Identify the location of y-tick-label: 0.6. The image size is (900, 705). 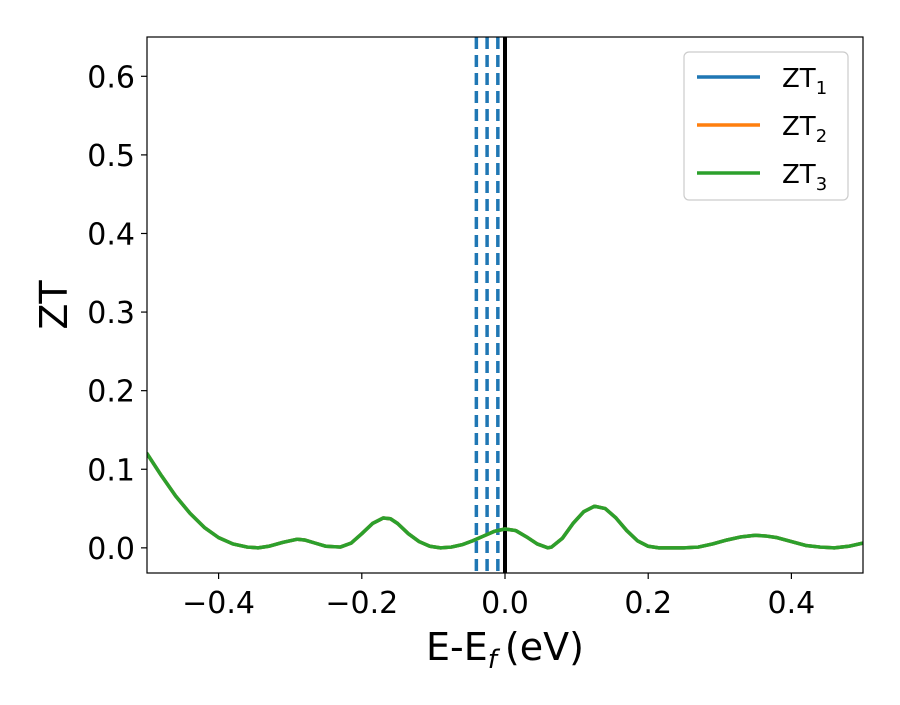
(111, 77).